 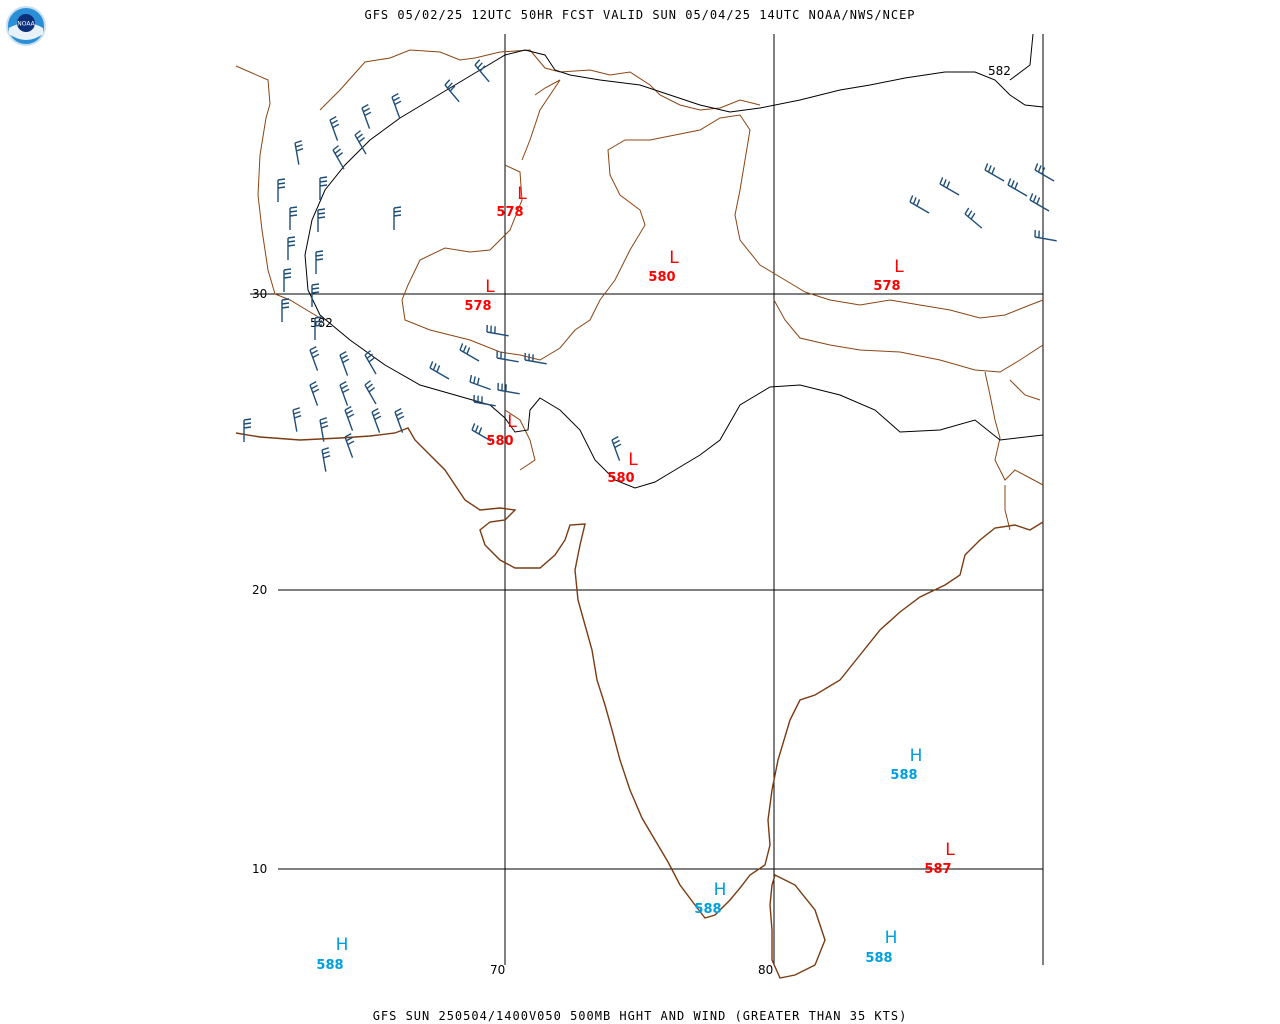 I want to click on contour-labels: 582 582, so click(x=660, y=197).